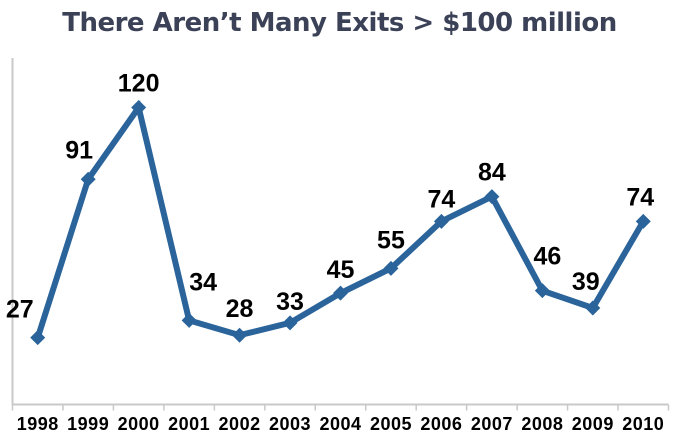 This screenshot has width=679, height=448. What do you see at coordinates (240, 335) in the screenshot?
I see `data-point-2002` at bounding box center [240, 335].